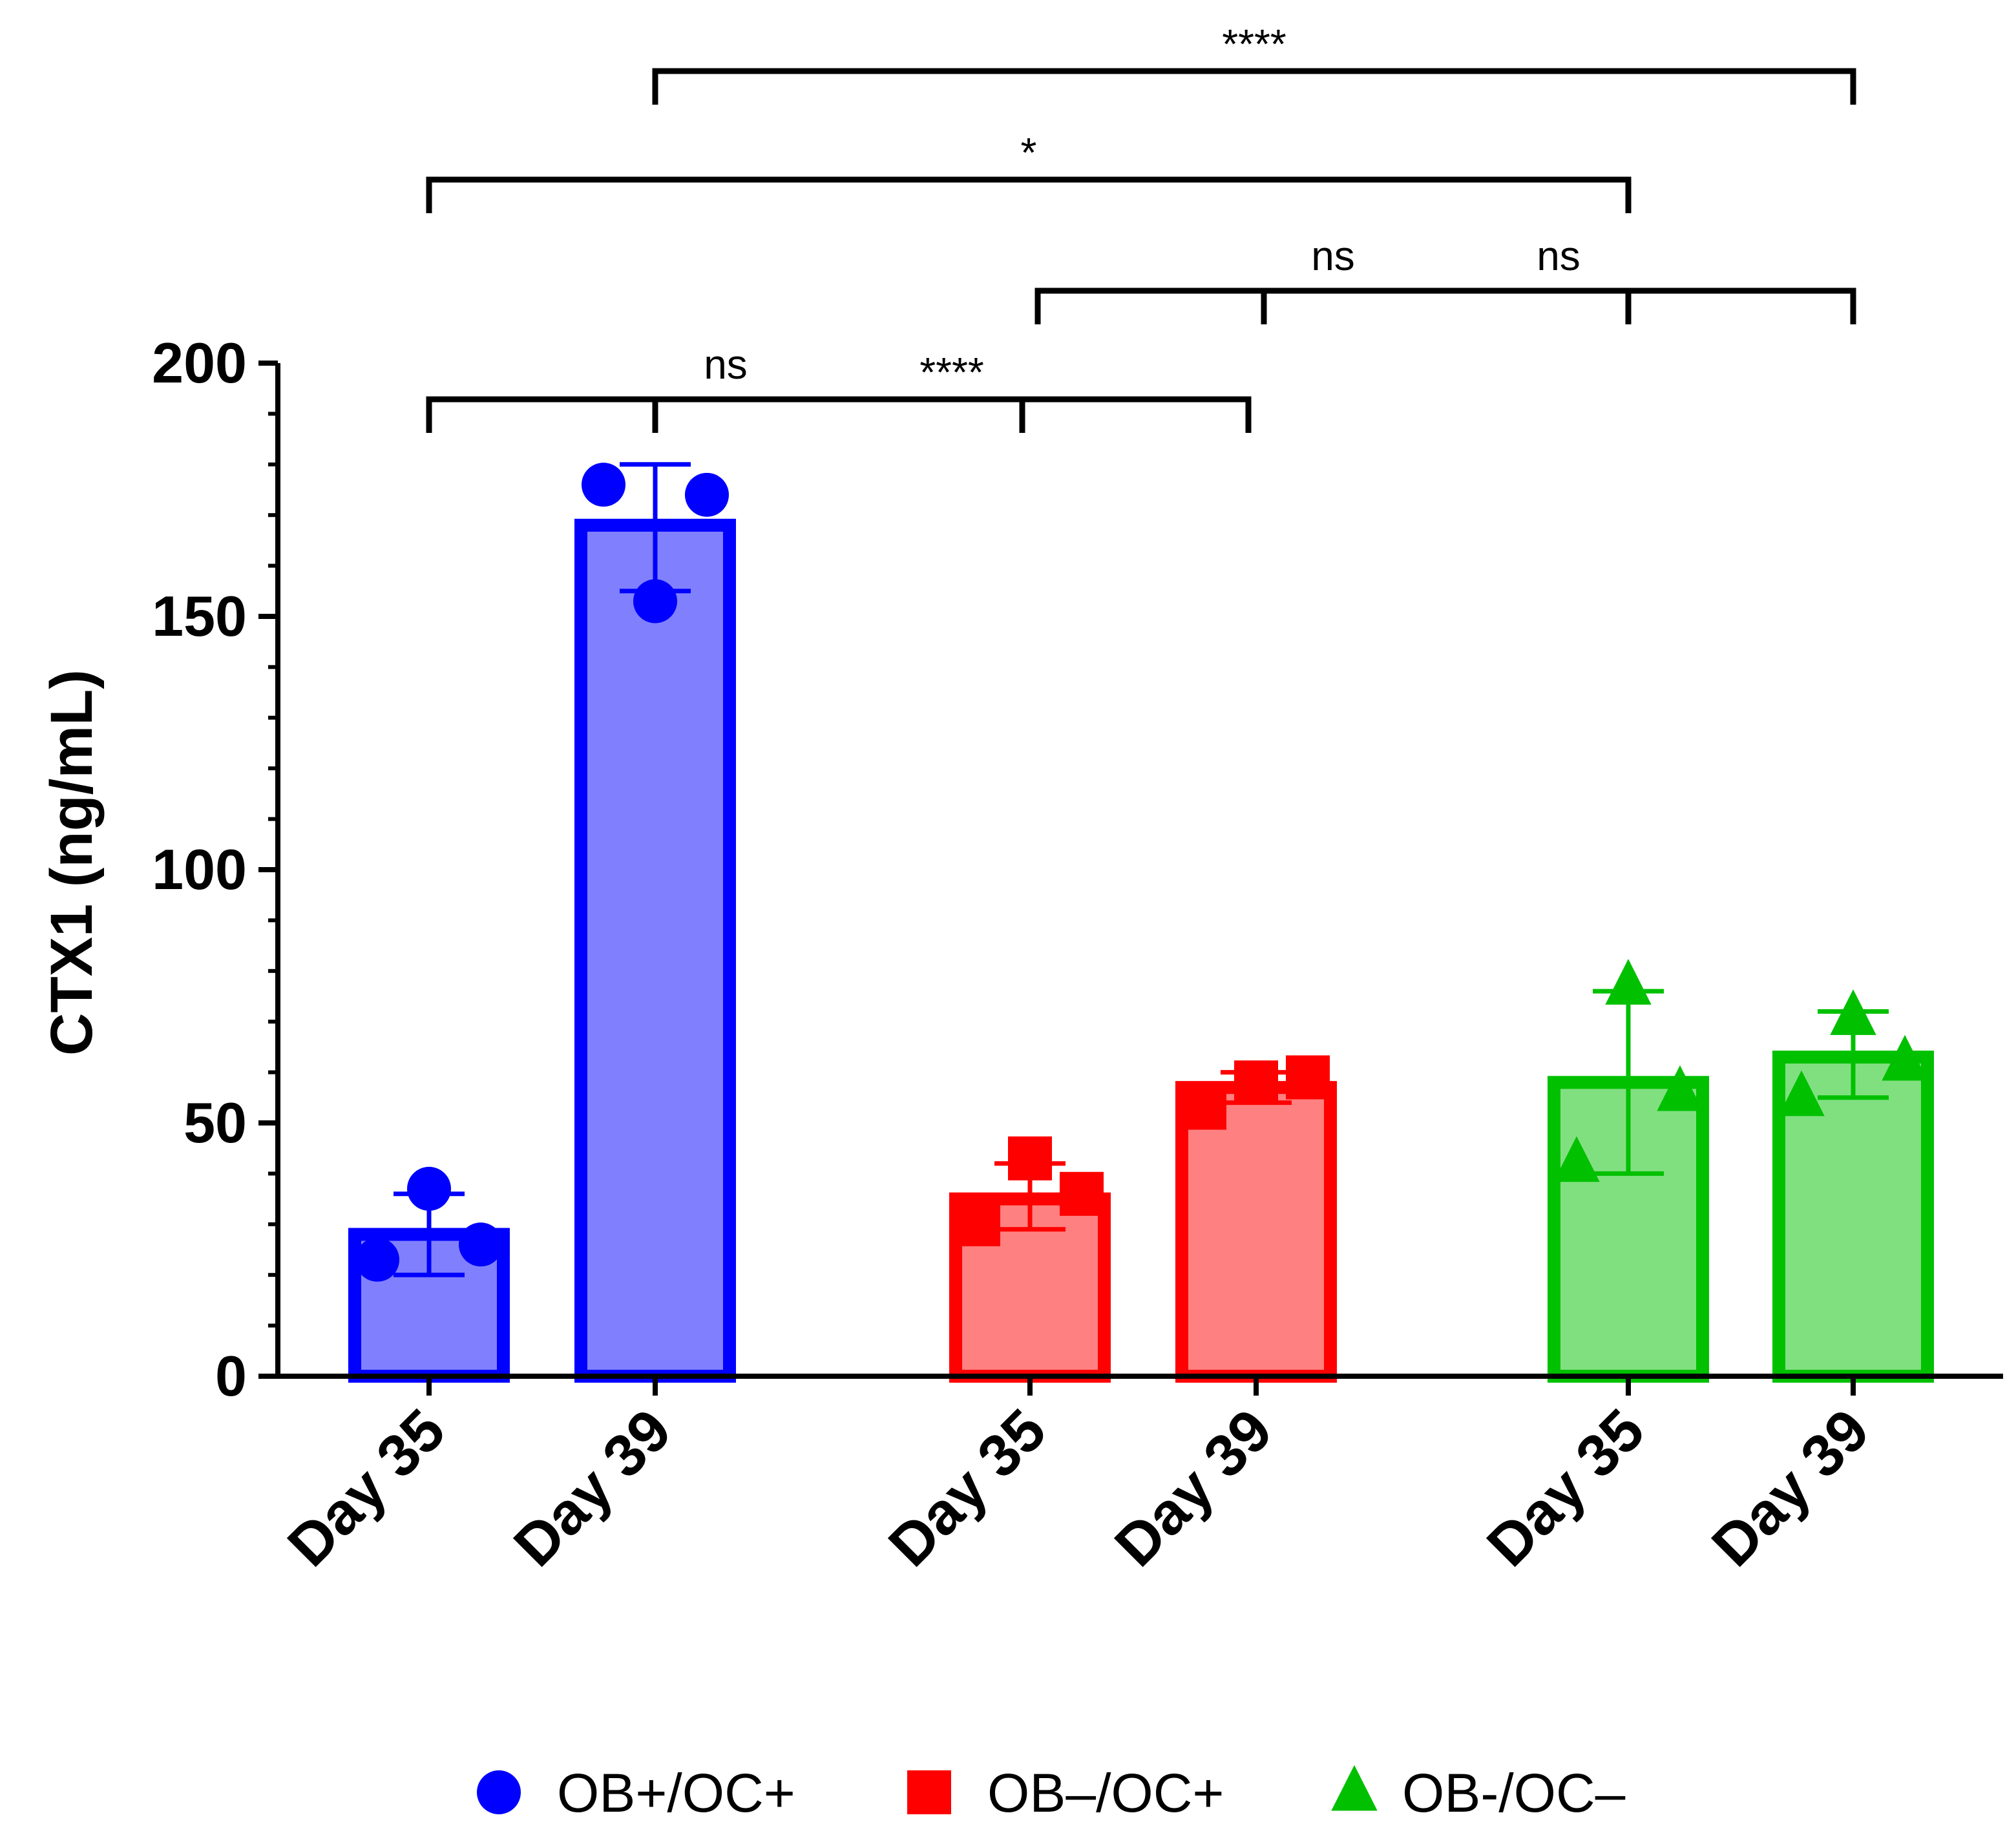  I want to click on legend-item: OB-/OC–, so click(1478, 1793).